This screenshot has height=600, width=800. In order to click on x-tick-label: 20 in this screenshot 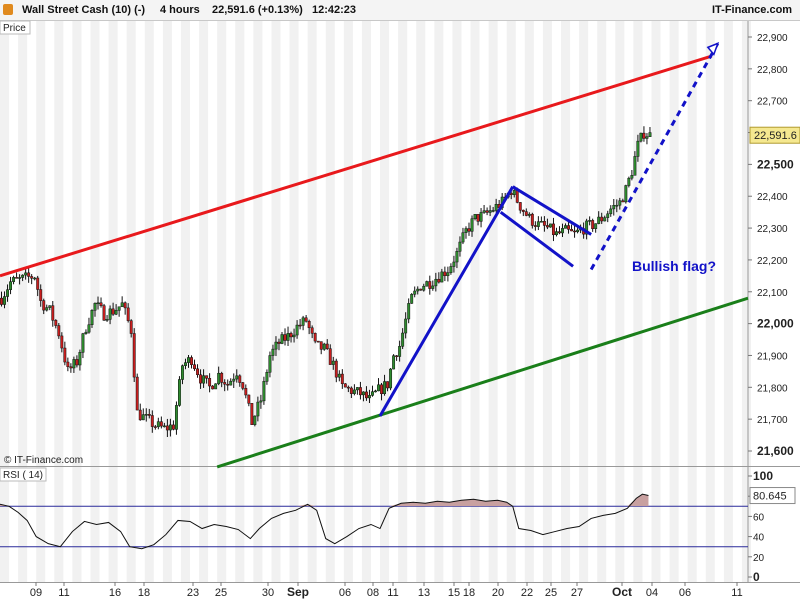, I will do `click(498, 593)`.